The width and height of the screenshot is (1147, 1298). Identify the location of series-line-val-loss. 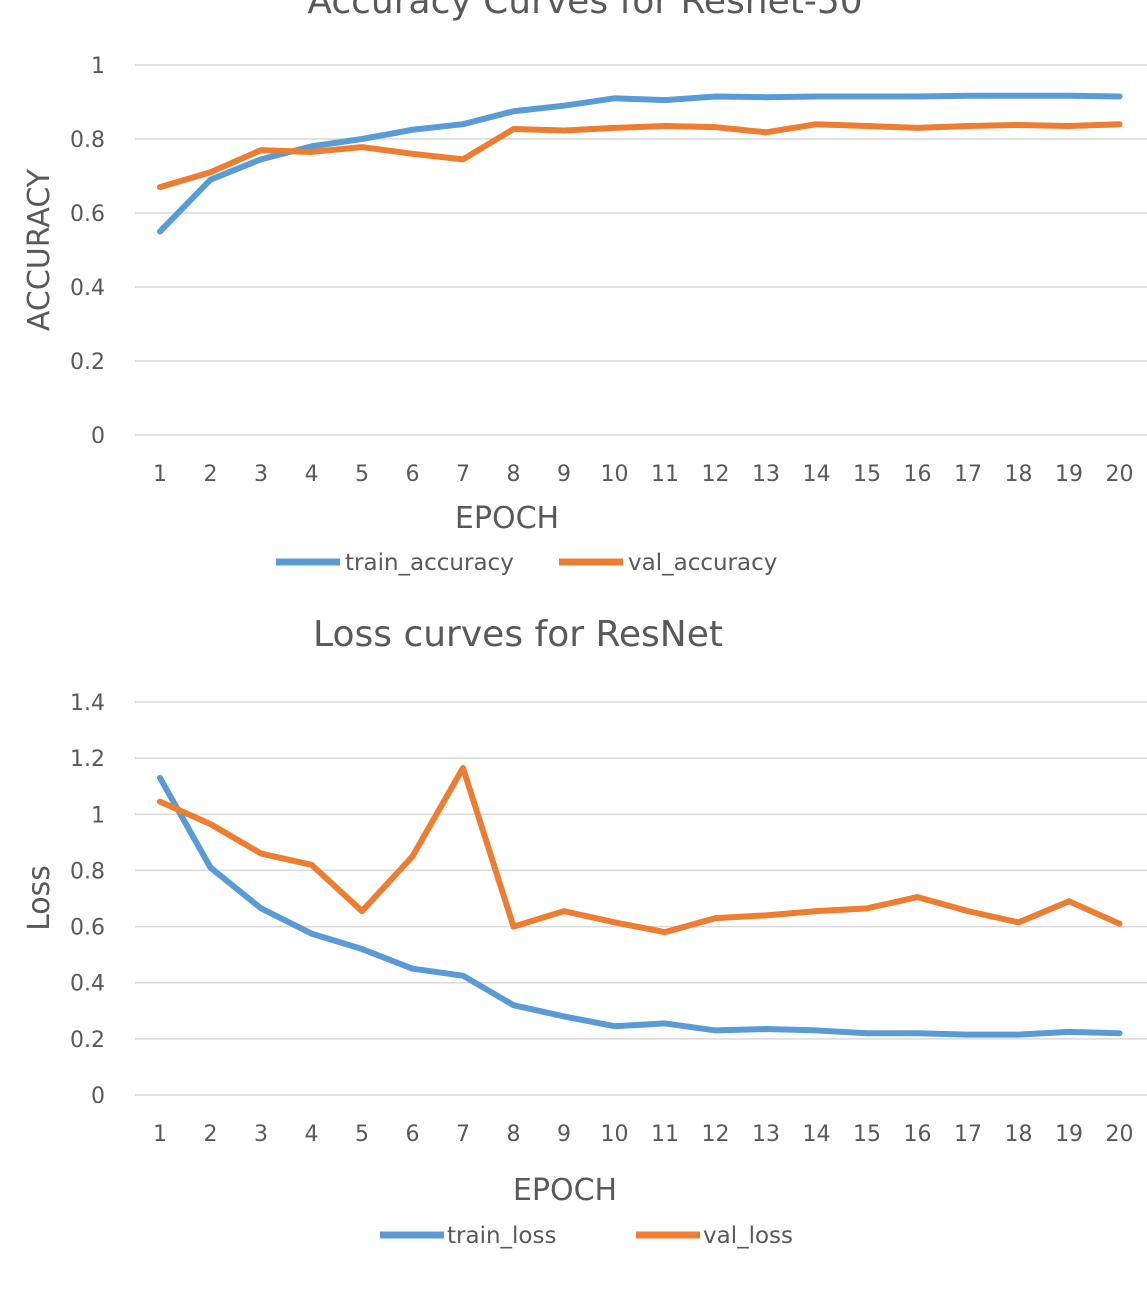
(640, 850).